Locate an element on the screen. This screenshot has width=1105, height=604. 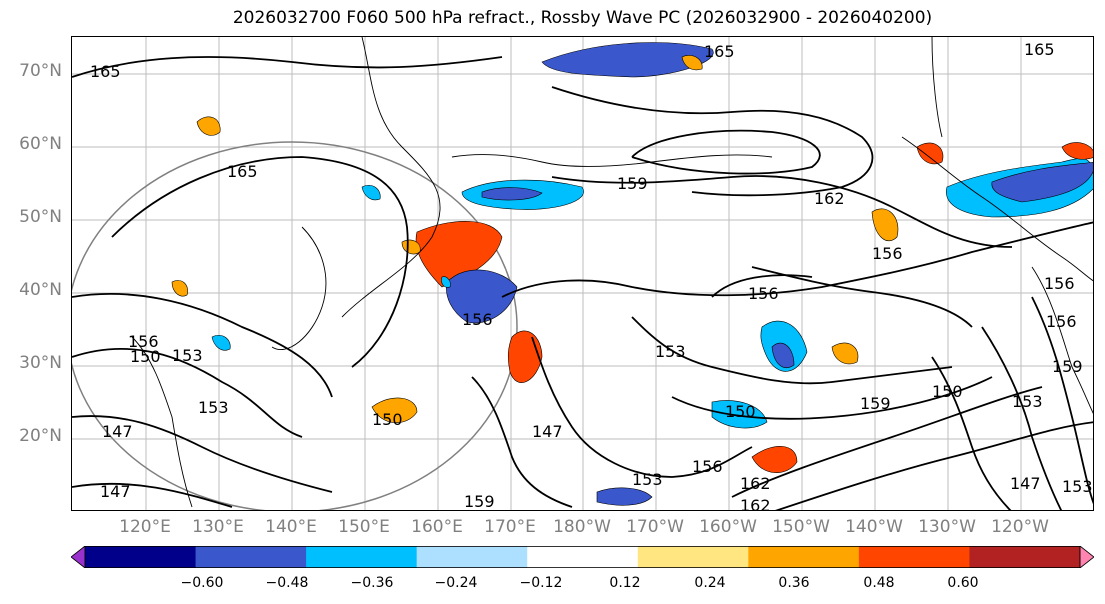
lat-label-70n: 70°N is located at coordinates (40, 71).